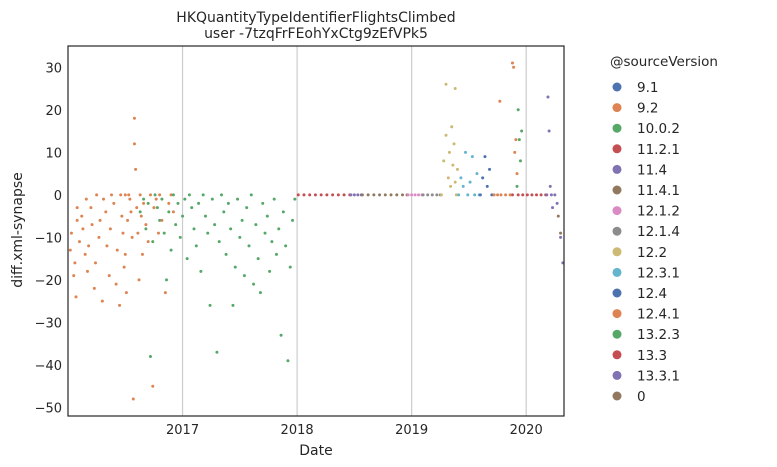 This screenshot has width=777, height=467. Describe the element at coordinates (53, 153) in the screenshot. I see `y-tick-label: 10` at that location.